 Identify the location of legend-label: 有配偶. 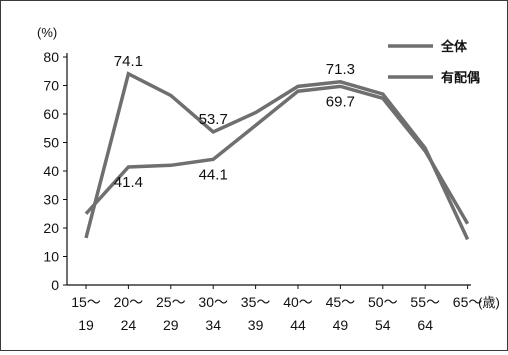
(460, 77).